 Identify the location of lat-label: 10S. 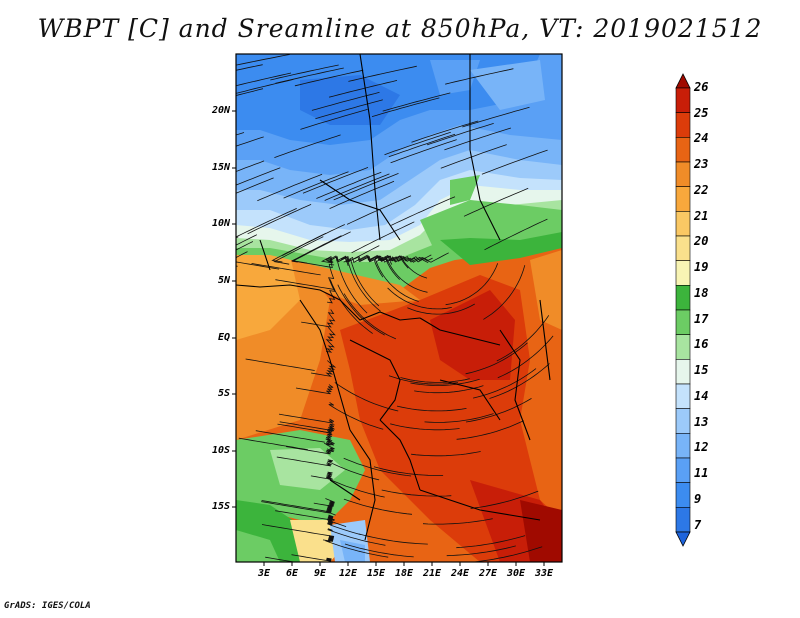
(220, 450).